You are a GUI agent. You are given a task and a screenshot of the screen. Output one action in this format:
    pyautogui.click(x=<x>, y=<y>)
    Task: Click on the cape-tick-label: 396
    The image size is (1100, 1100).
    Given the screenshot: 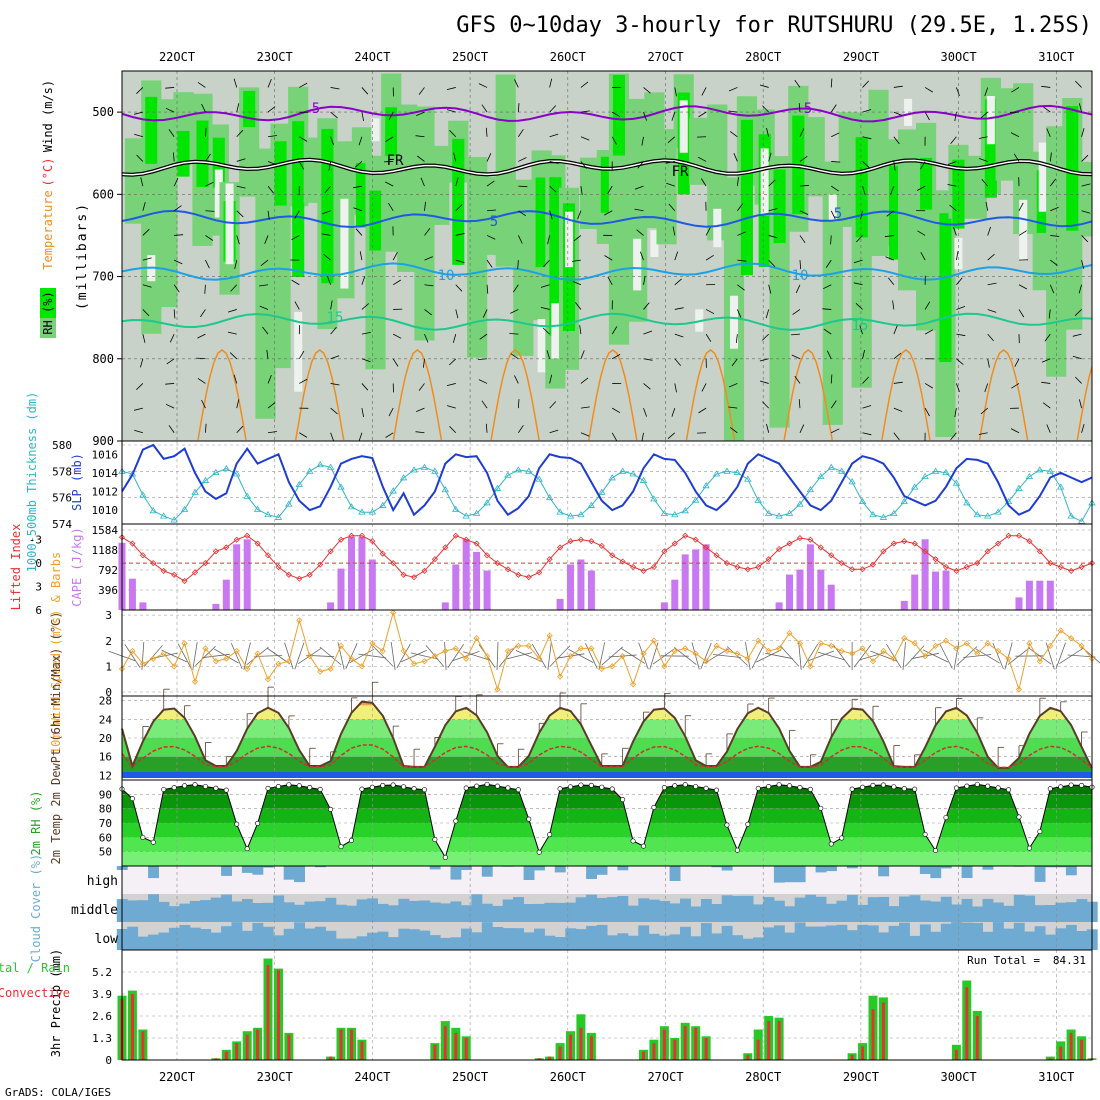 What is the action you would take?
    pyautogui.click(x=108, y=590)
    